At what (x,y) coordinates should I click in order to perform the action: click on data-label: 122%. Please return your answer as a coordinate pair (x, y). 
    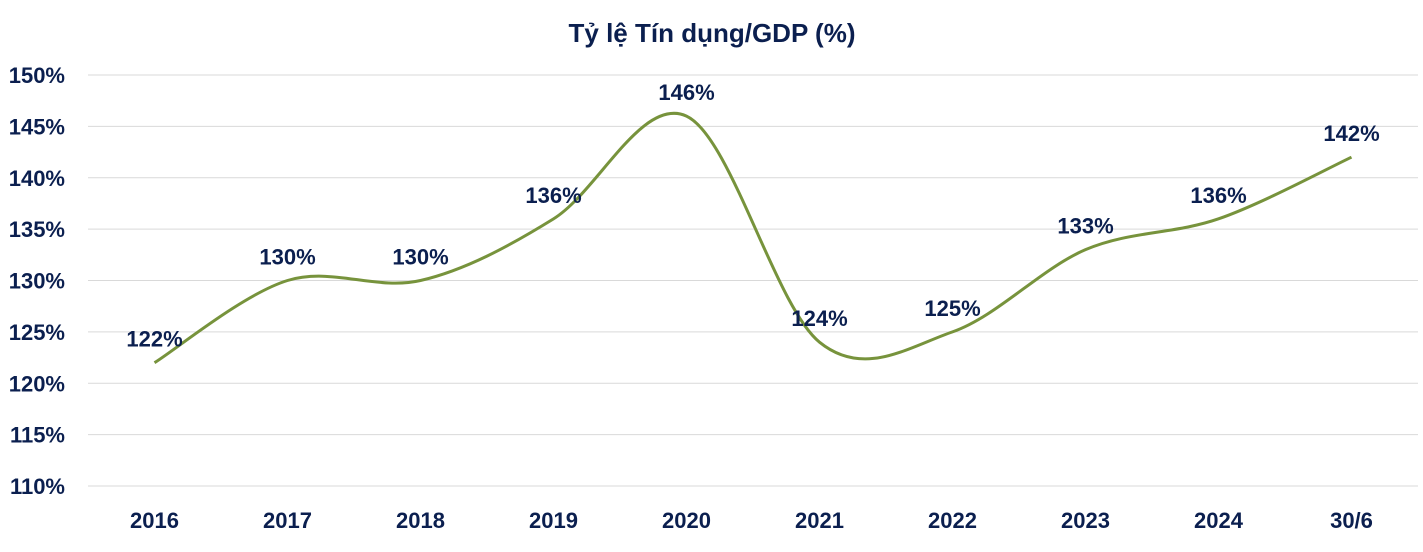
    Looking at the image, I should click on (154, 339).